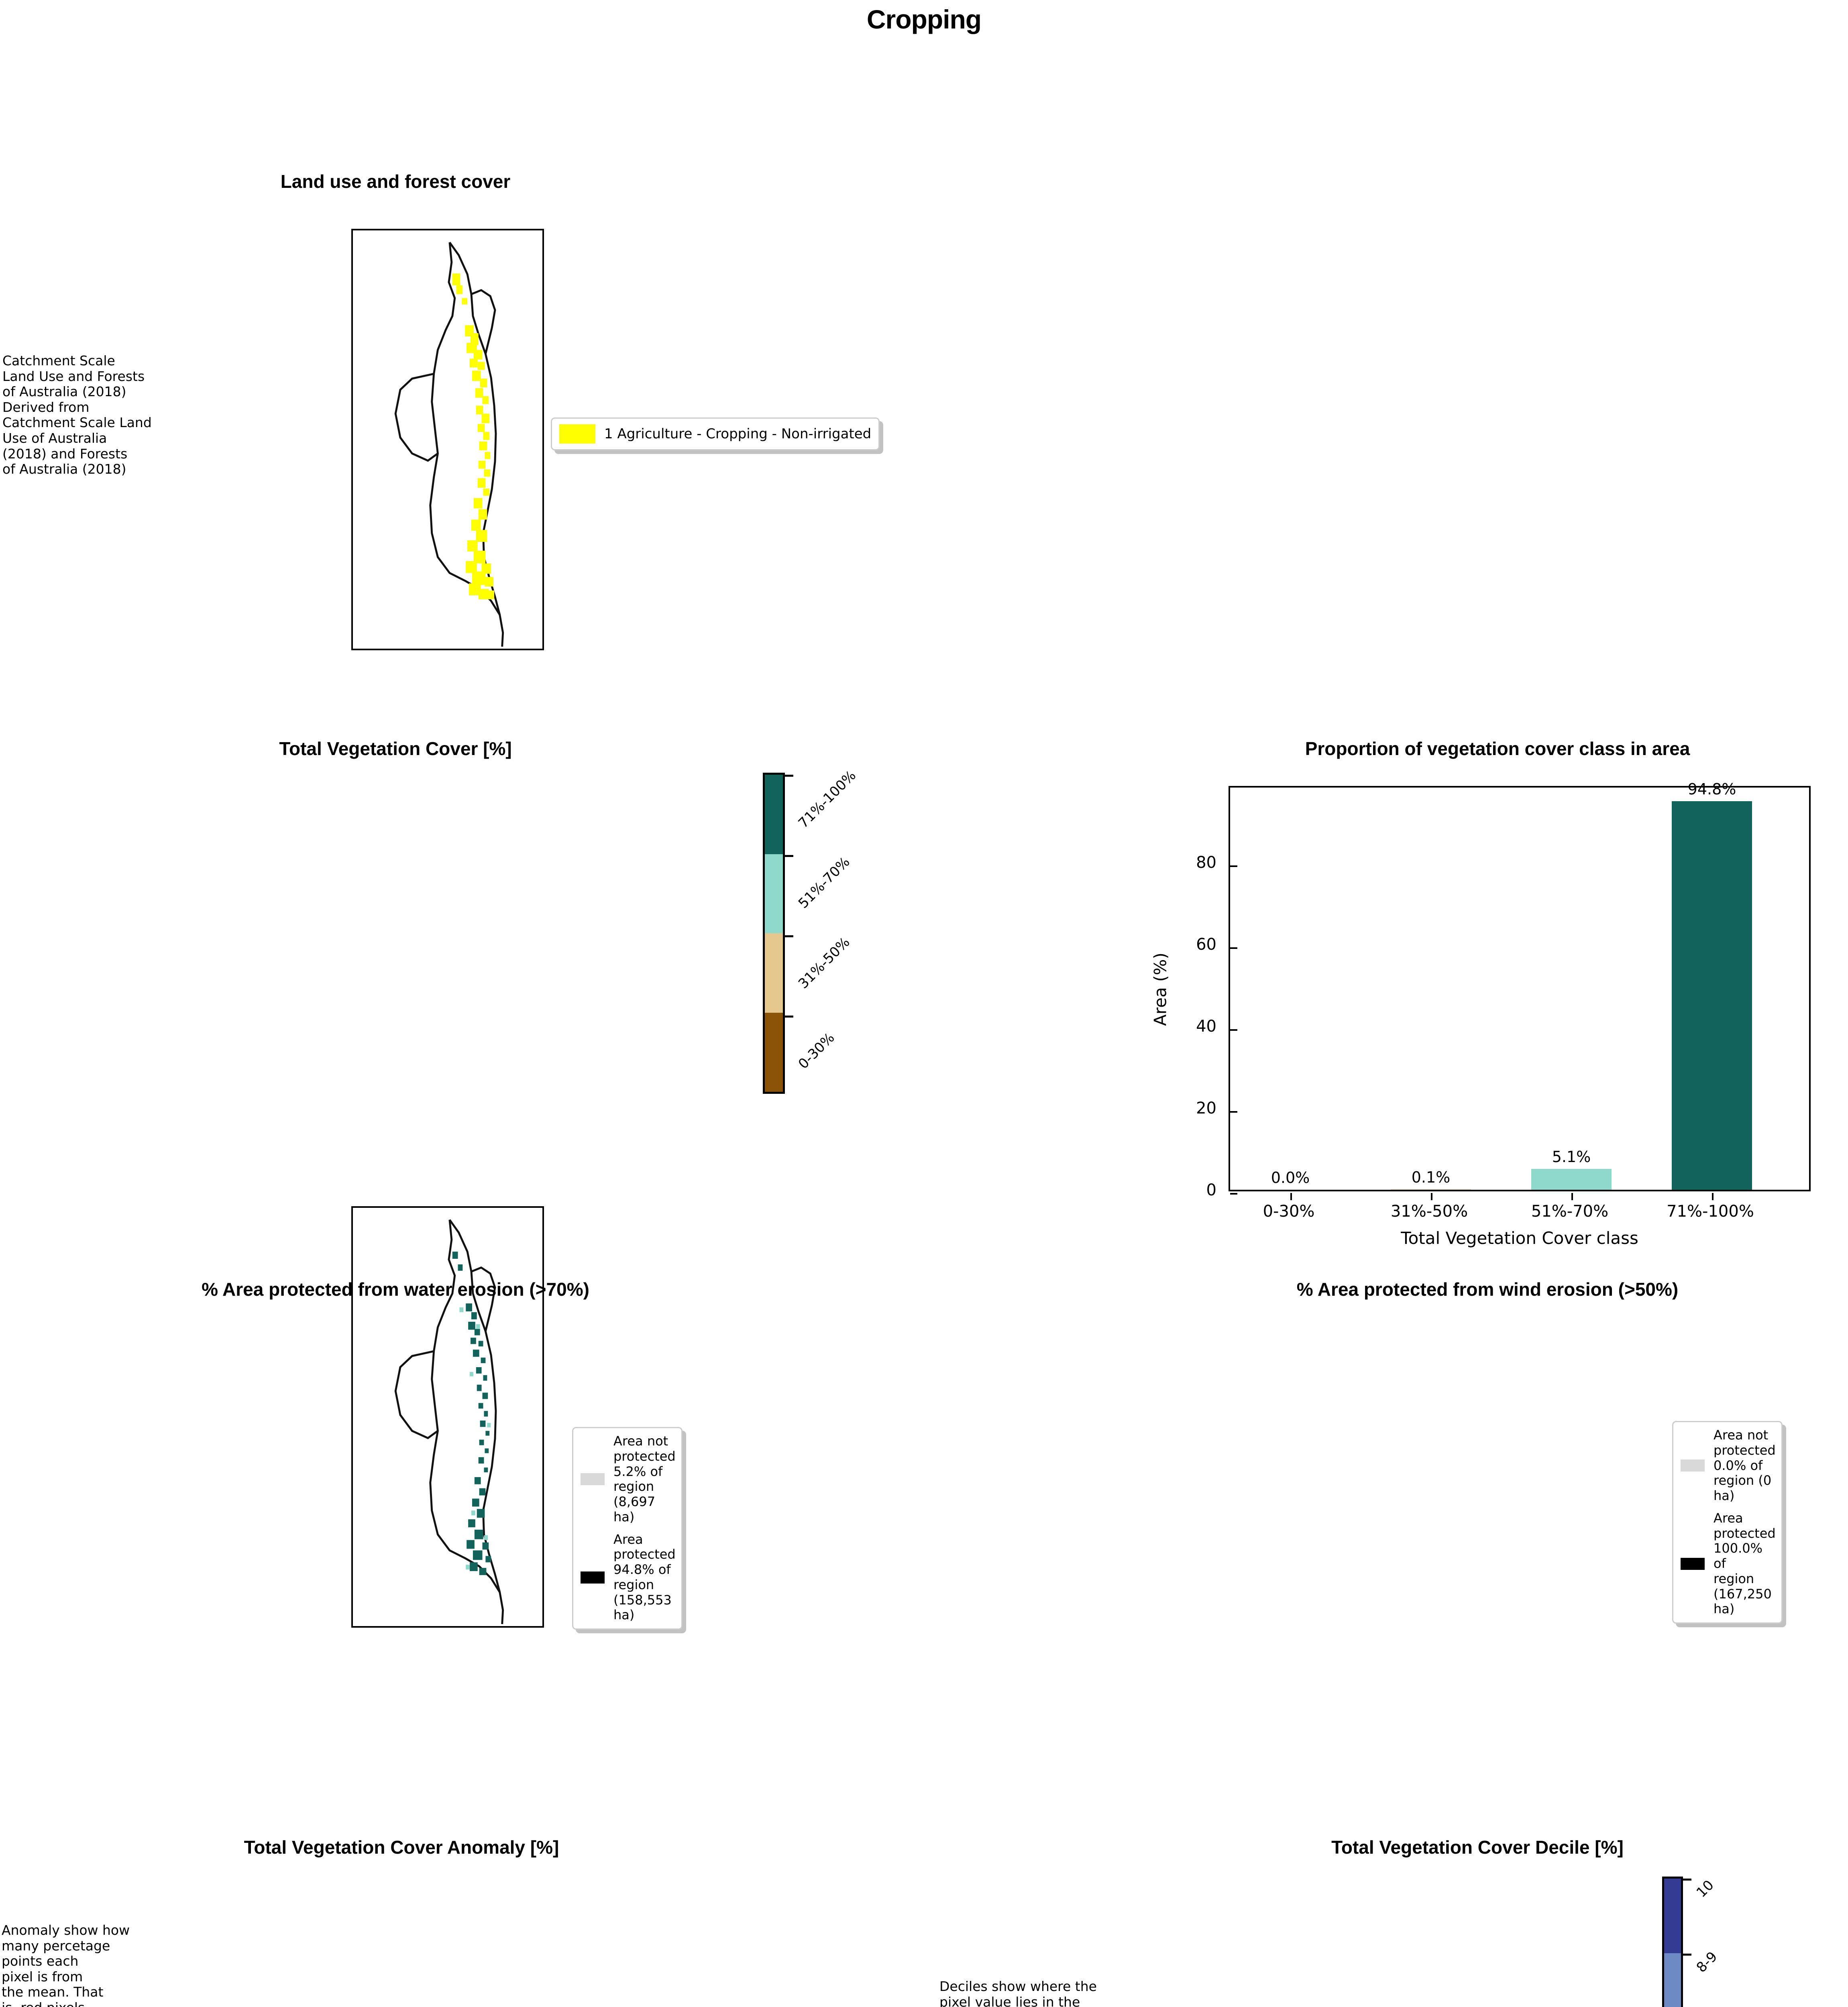 Image resolution: width=1848 pixels, height=2007 pixels. I want to click on bar-ytick-label-4: 80, so click(1206, 862).